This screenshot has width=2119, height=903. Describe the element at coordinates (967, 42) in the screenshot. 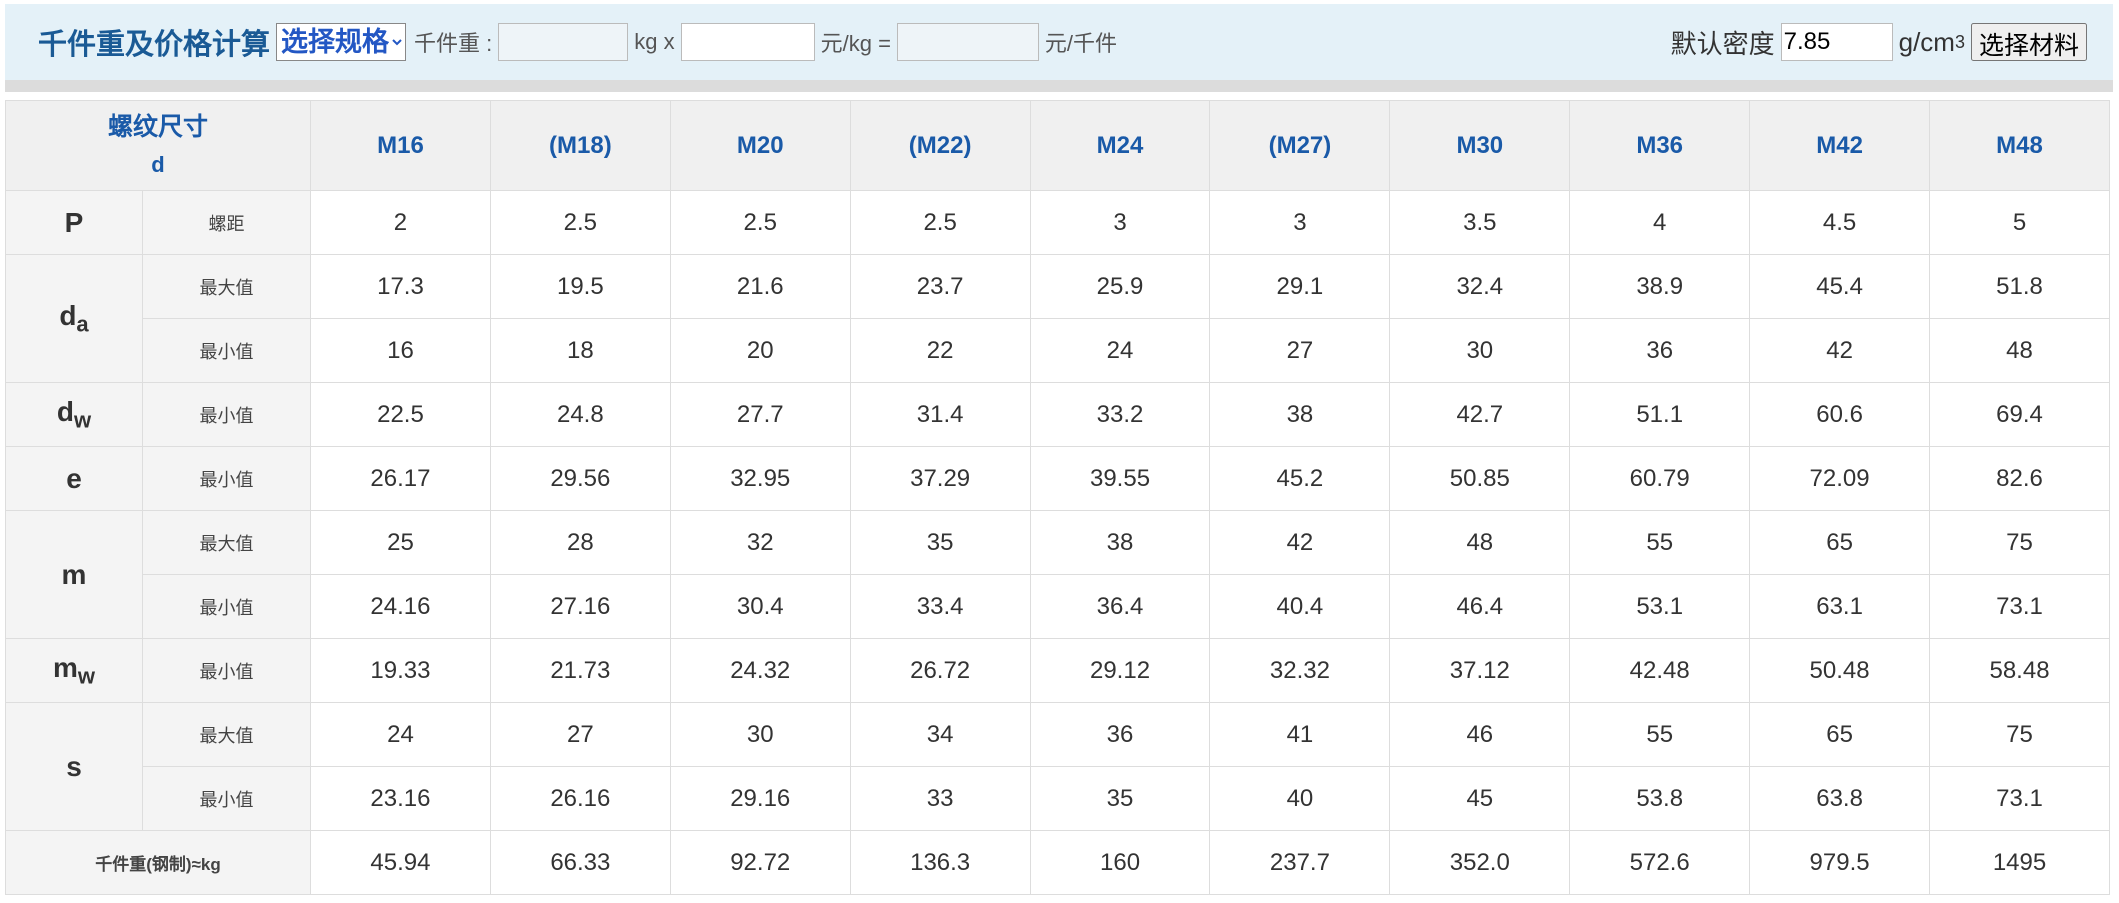

I see `result-input` at that location.